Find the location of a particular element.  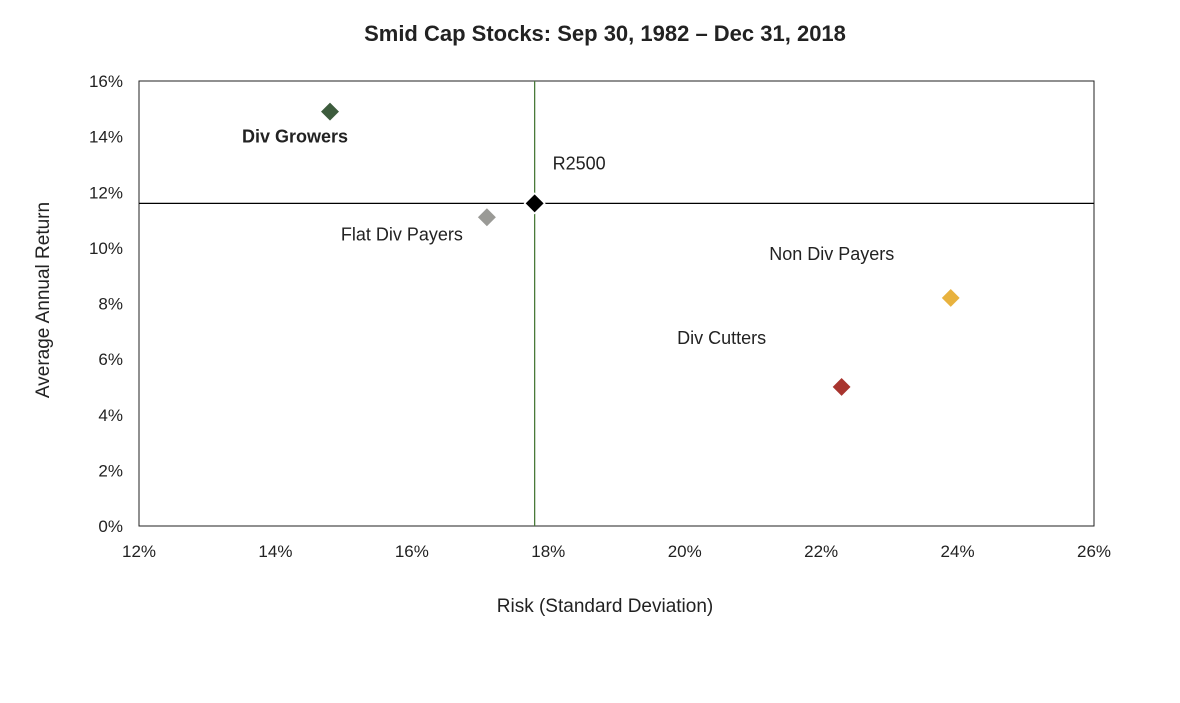

x-tick-label: 14% is located at coordinates (275, 551).